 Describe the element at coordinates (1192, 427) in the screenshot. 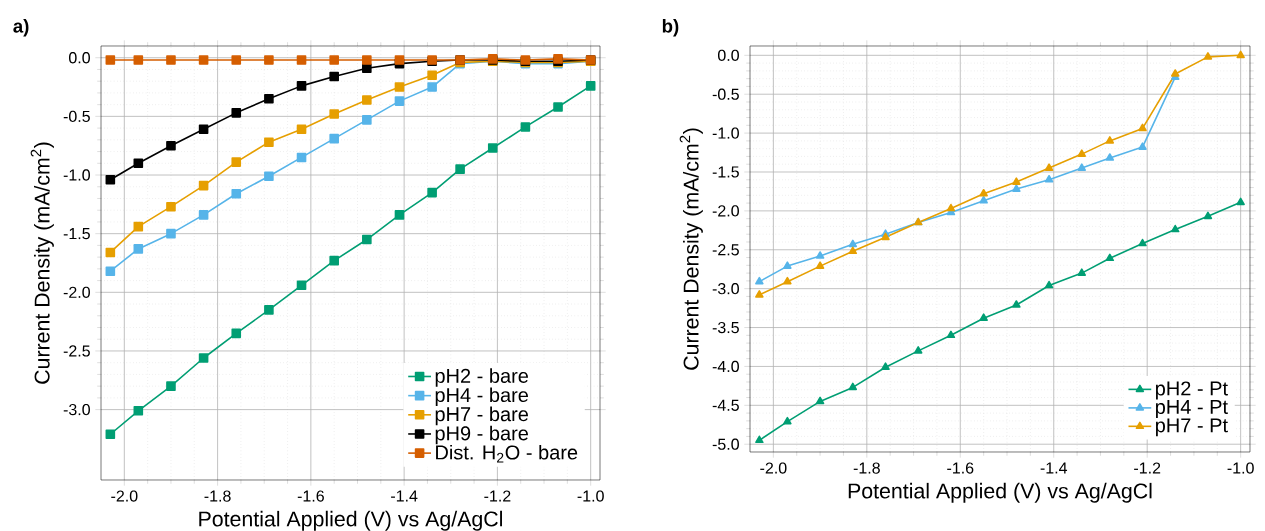

I see `legend-label: pH7 - Pt` at that location.